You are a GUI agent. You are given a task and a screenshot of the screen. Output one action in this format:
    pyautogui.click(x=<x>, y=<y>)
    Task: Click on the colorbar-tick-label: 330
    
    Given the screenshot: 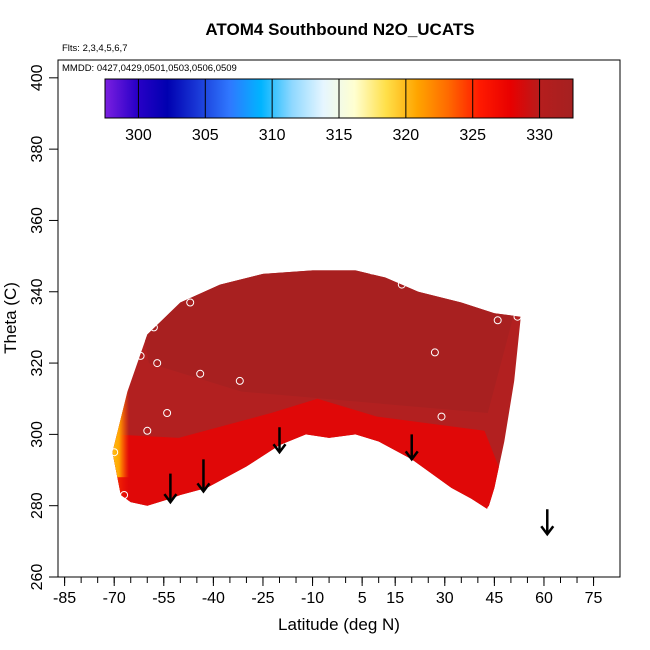 What is the action you would take?
    pyautogui.click(x=539, y=135)
    